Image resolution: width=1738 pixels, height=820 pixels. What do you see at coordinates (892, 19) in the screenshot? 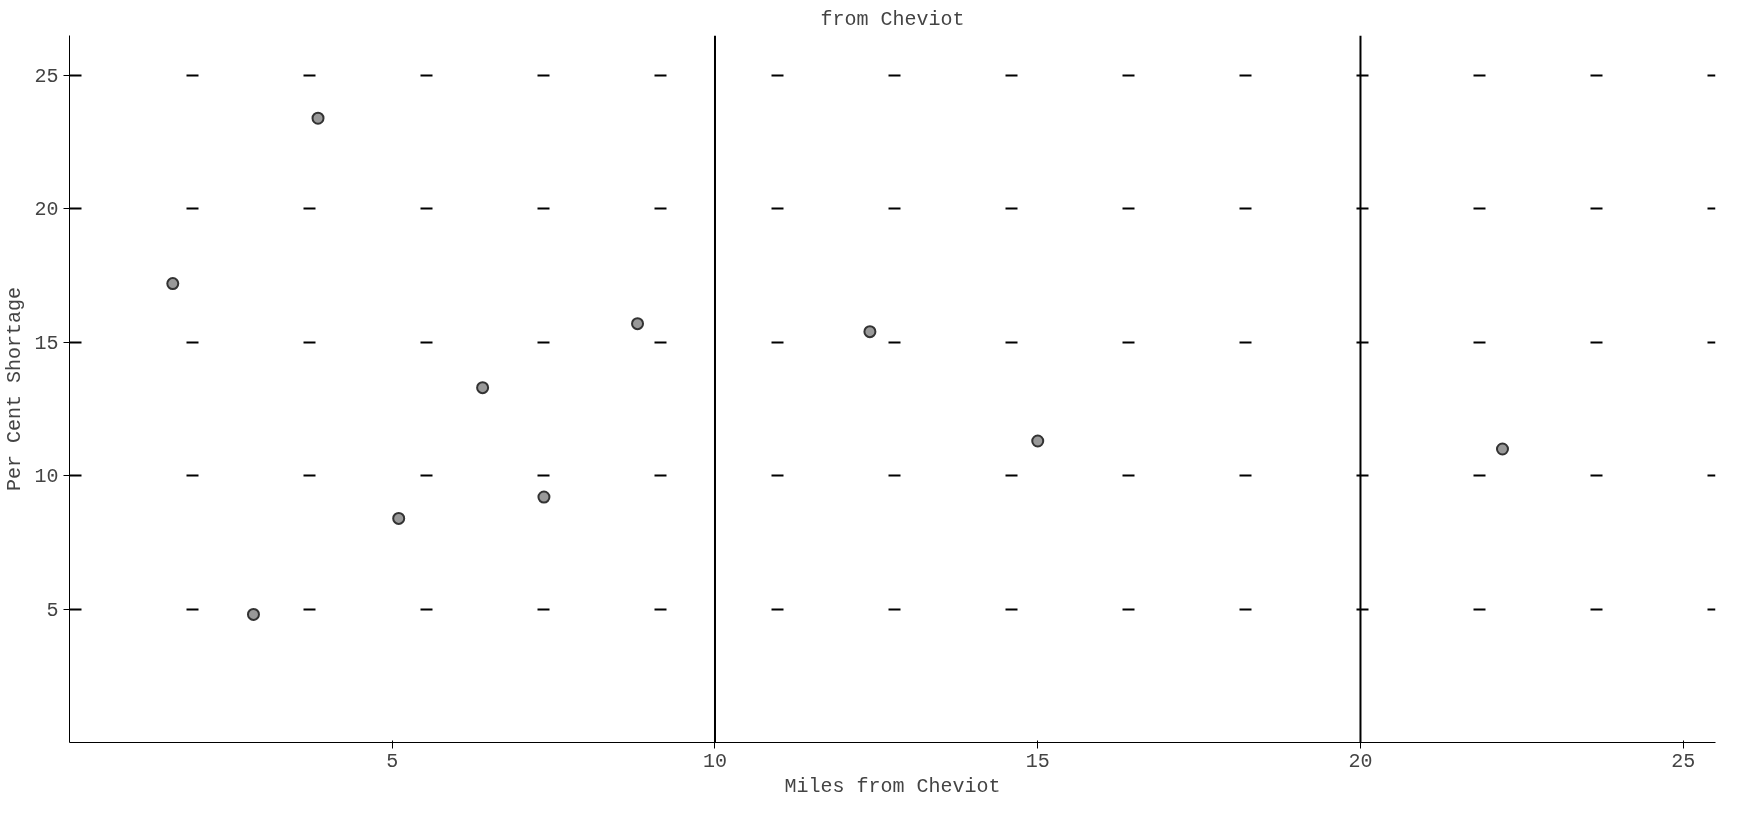
I see `chart-title: from Cheviot` at bounding box center [892, 19].